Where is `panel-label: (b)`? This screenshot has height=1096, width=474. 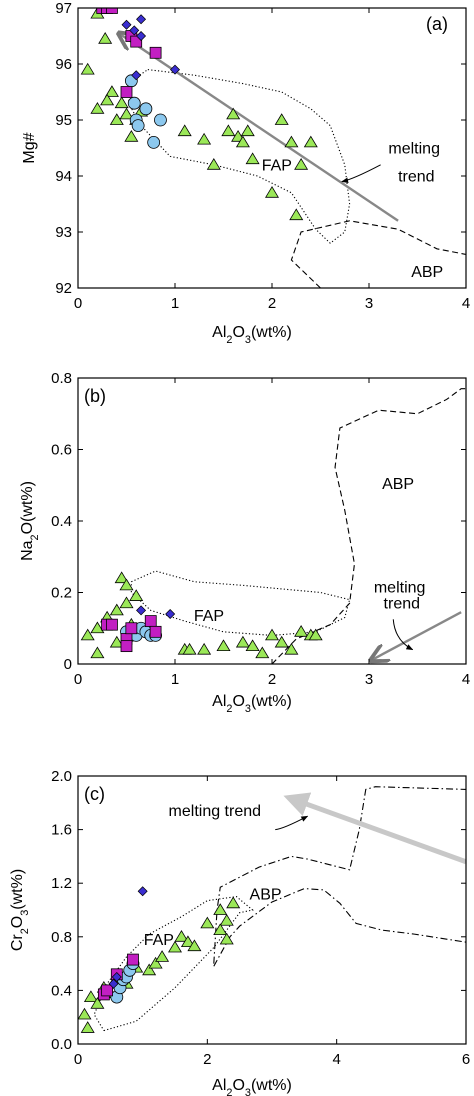
panel-label: (b) is located at coordinates (95, 396).